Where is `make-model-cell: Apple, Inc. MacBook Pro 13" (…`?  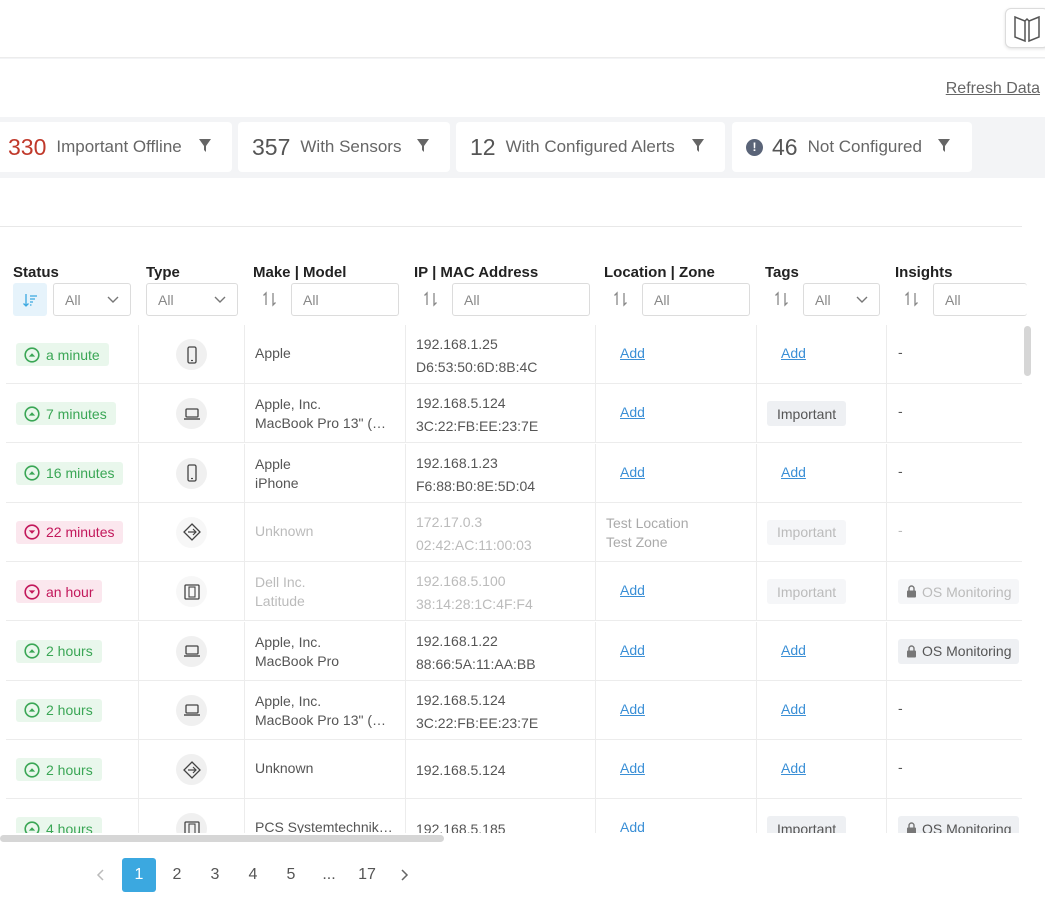 make-model-cell: Apple, Inc. MacBook Pro 13" (… is located at coordinates (329, 414).